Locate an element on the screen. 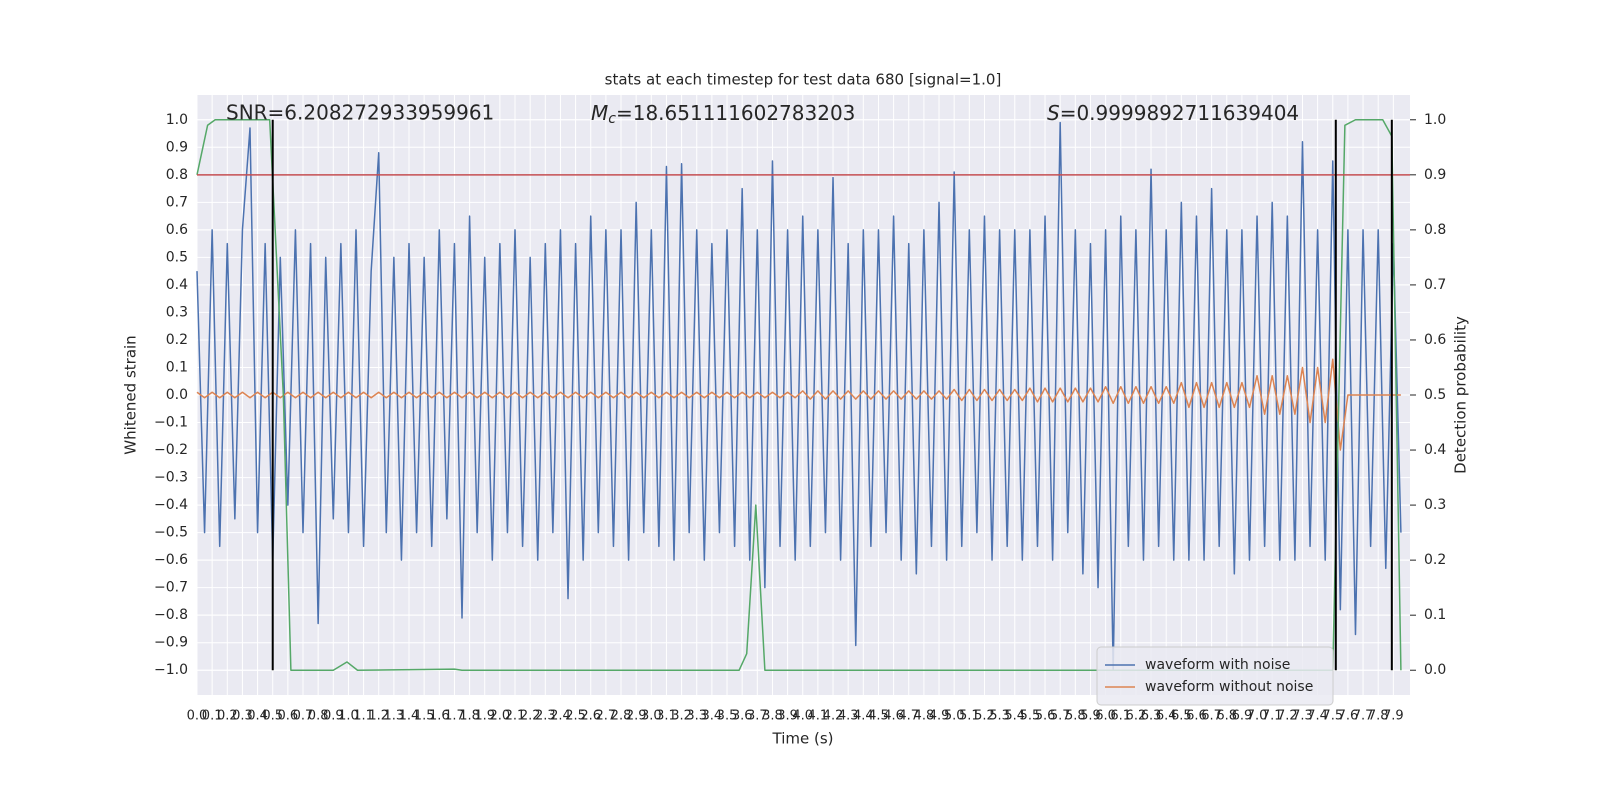 The image size is (1600, 800). x-tick-label: 7.9 is located at coordinates (1393, 716).